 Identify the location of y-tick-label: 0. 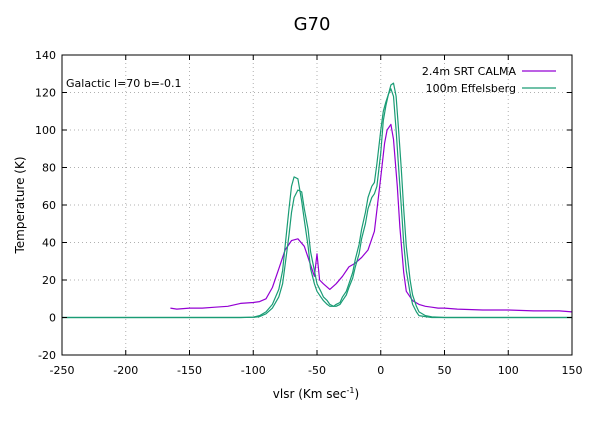
(52, 318).